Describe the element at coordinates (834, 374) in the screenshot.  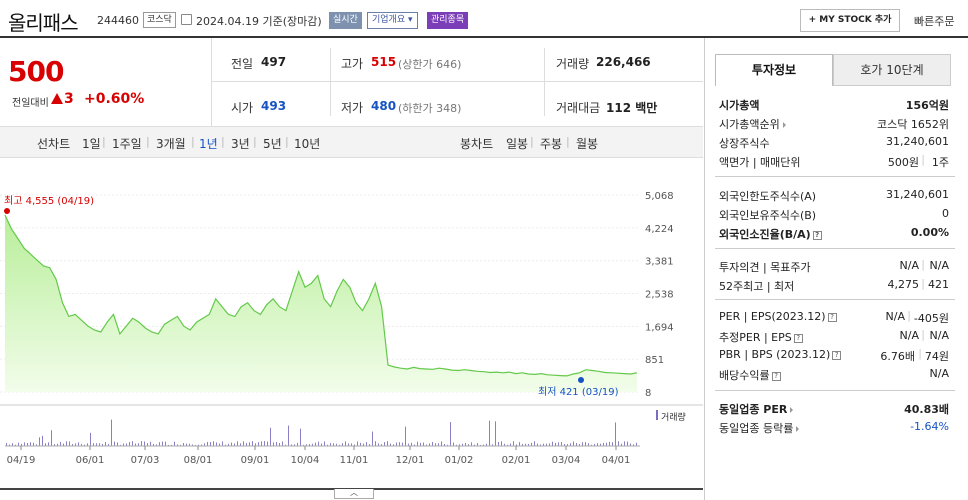
I see `dividend-row: 배당수익률? N/A` at that location.